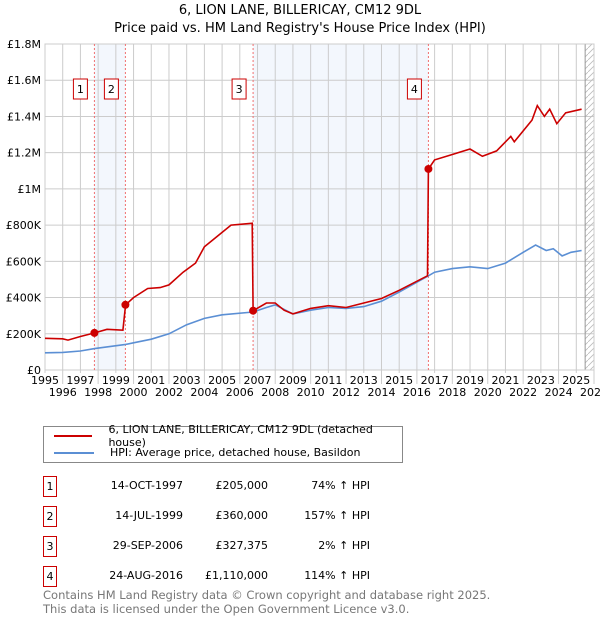 This screenshot has height=620, width=600. Describe the element at coordinates (488, 392) in the screenshot. I see `x-tick-label: 2020` at that location.